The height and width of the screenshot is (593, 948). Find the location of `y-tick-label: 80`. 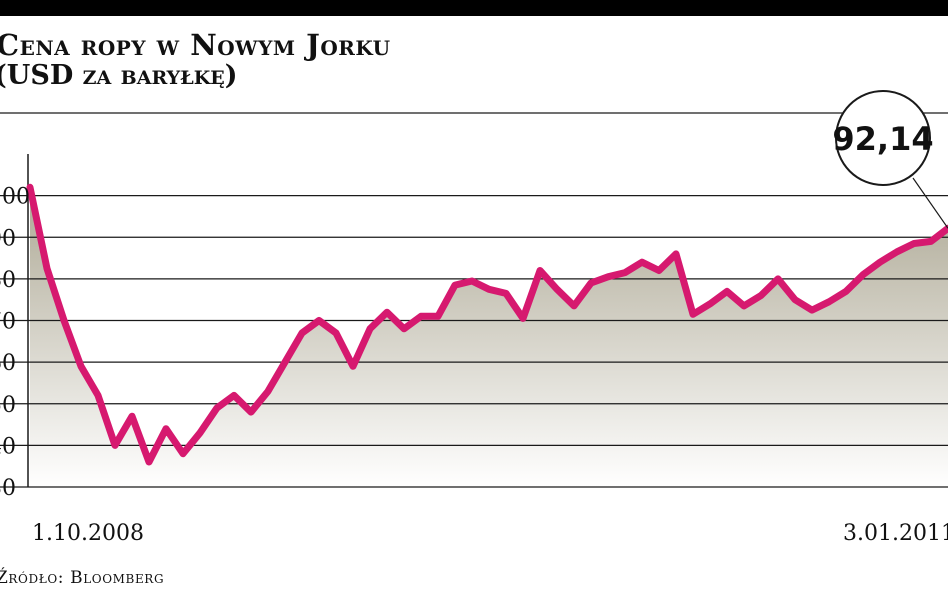

y-tick-label: 80 is located at coordinates (8, 280).